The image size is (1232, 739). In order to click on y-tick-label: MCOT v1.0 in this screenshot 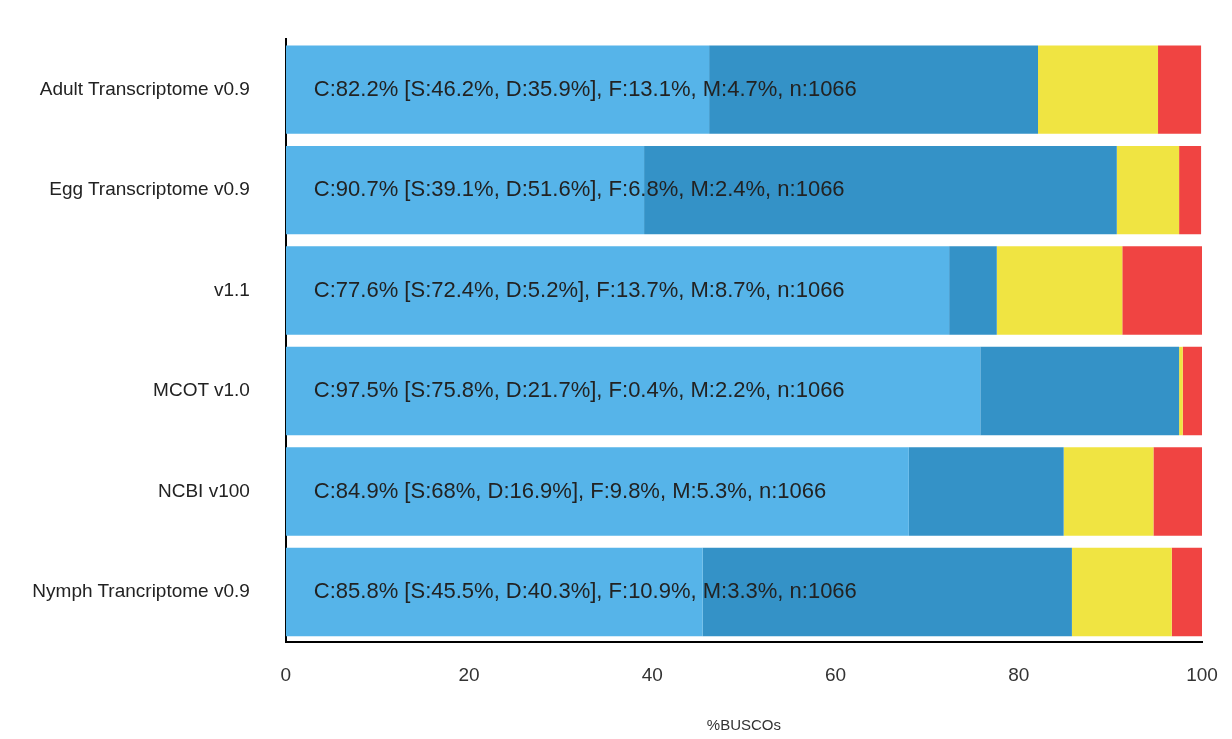, I will do `click(201, 390)`.